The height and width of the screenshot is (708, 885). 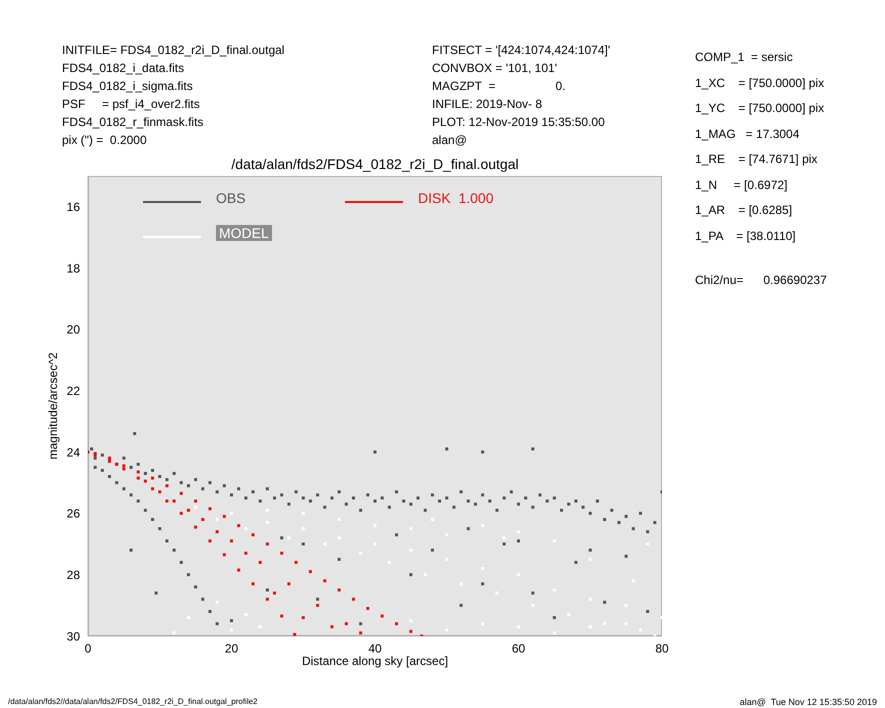 What do you see at coordinates (133, 701) in the screenshot?
I see `text: /data/alan/fds2//data/alan/fds2/FDS4_0182_r2i_D_final.outgal_profile2` at bounding box center [133, 701].